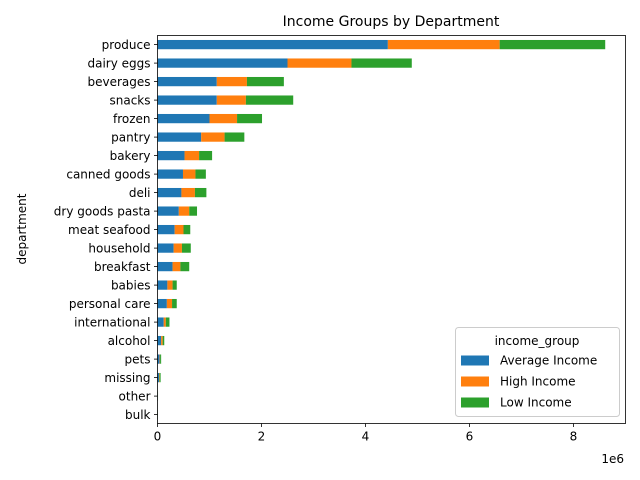 The height and width of the screenshot is (480, 640). What do you see at coordinates (132, 119) in the screenshot?
I see `y-tick-label: frozen` at bounding box center [132, 119].